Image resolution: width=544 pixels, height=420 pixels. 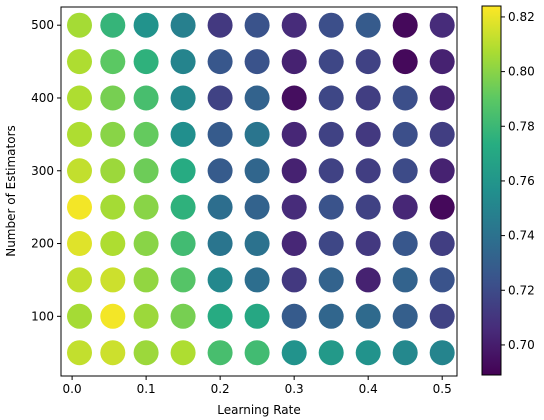 I want to click on y-tick-label: 500, so click(x=42, y=25).